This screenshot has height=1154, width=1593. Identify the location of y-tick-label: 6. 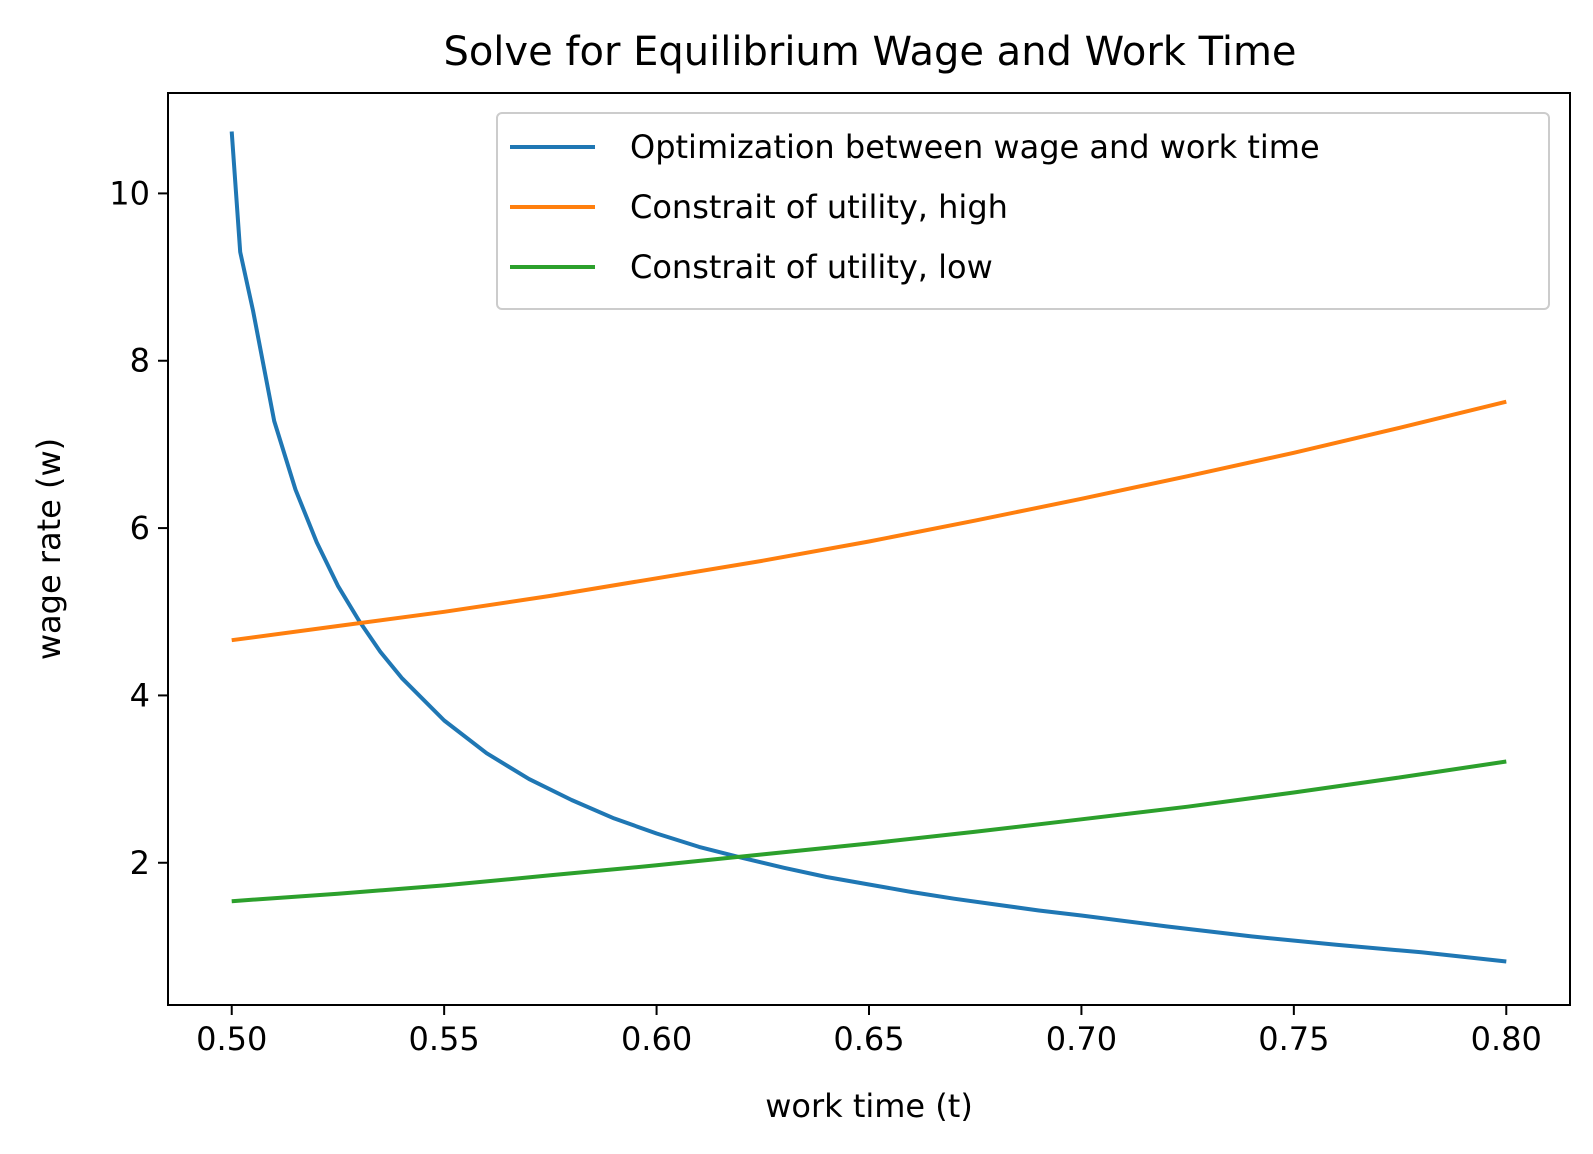
(140, 528).